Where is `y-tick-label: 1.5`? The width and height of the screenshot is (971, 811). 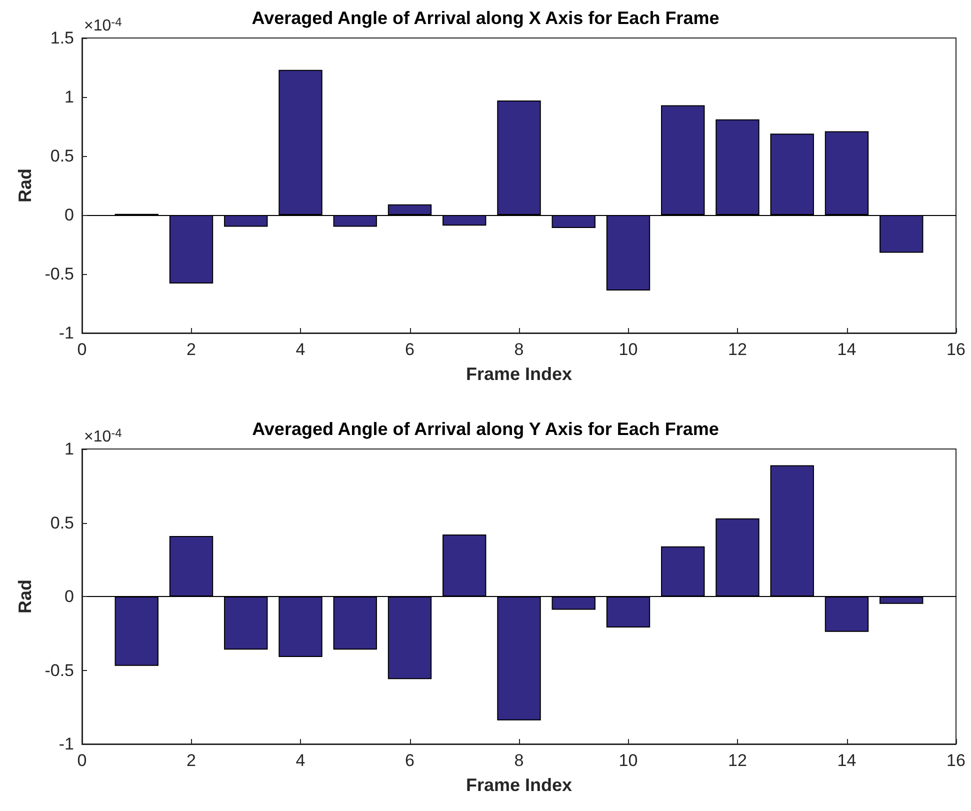
y-tick-label: 1.5 is located at coordinates (62, 38).